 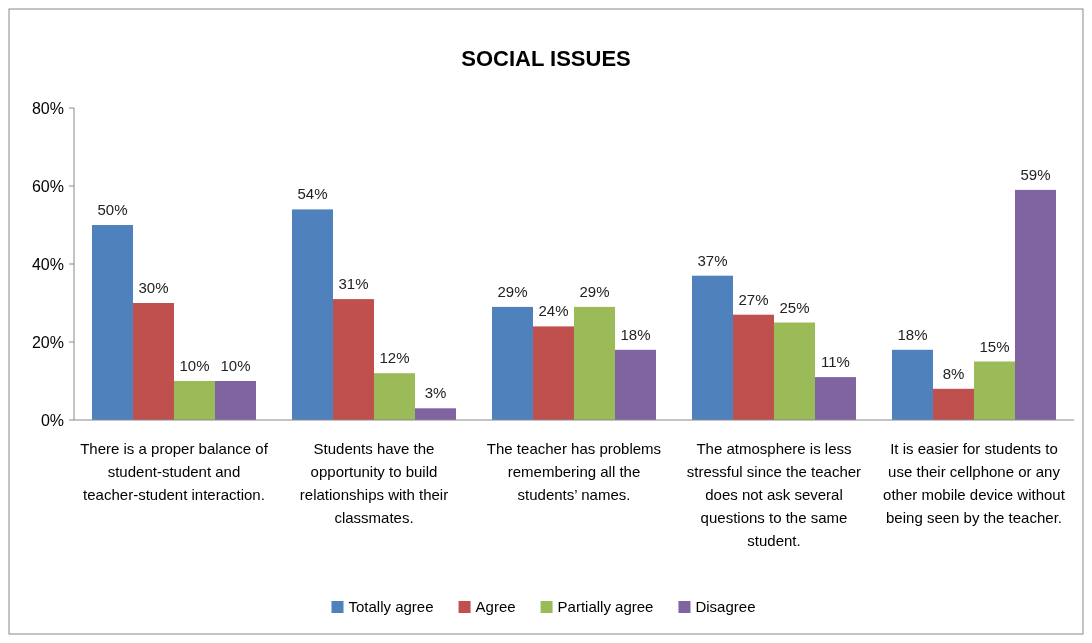 I want to click on data-label: 27%, so click(x=753, y=299).